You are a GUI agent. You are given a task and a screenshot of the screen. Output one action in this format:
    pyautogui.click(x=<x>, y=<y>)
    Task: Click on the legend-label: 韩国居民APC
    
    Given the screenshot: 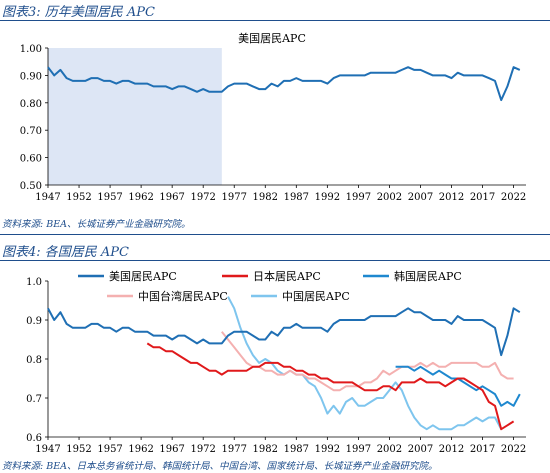 What is the action you would take?
    pyautogui.click(x=428, y=276)
    